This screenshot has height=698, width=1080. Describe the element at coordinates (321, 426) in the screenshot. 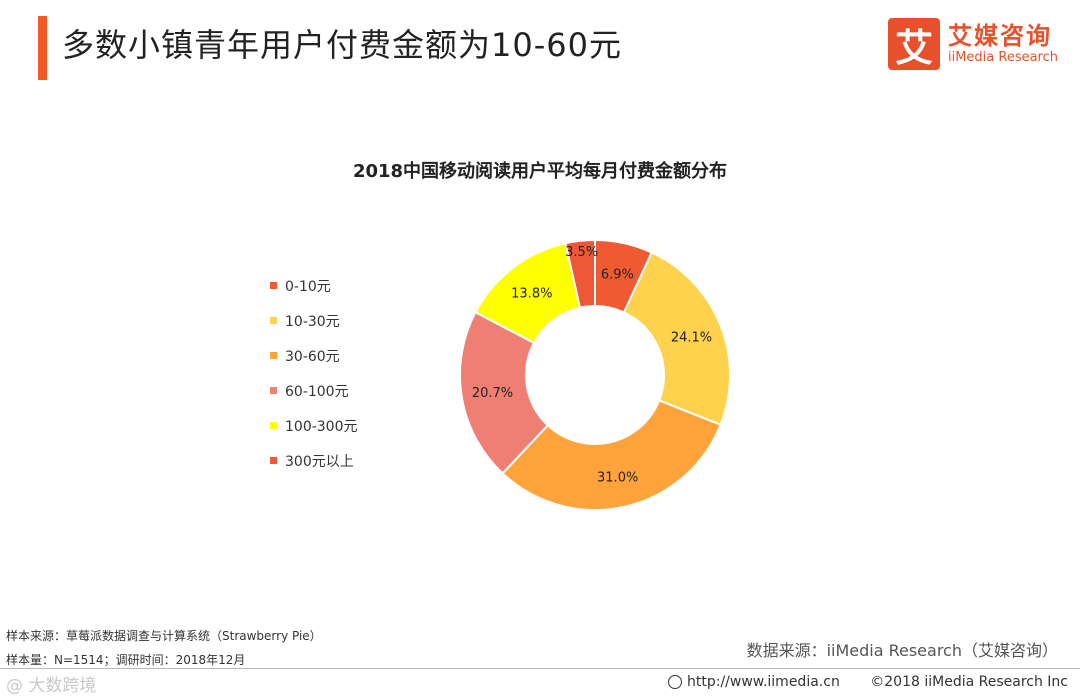

I see `legend-label: 100-300元` at that location.